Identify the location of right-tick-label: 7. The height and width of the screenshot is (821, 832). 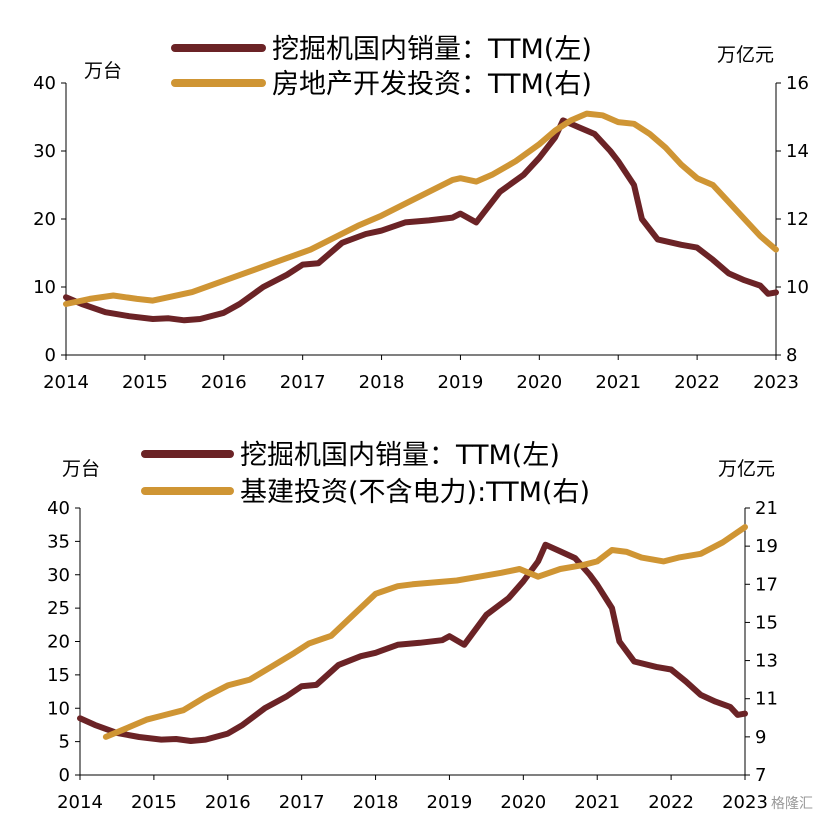
(760, 775).